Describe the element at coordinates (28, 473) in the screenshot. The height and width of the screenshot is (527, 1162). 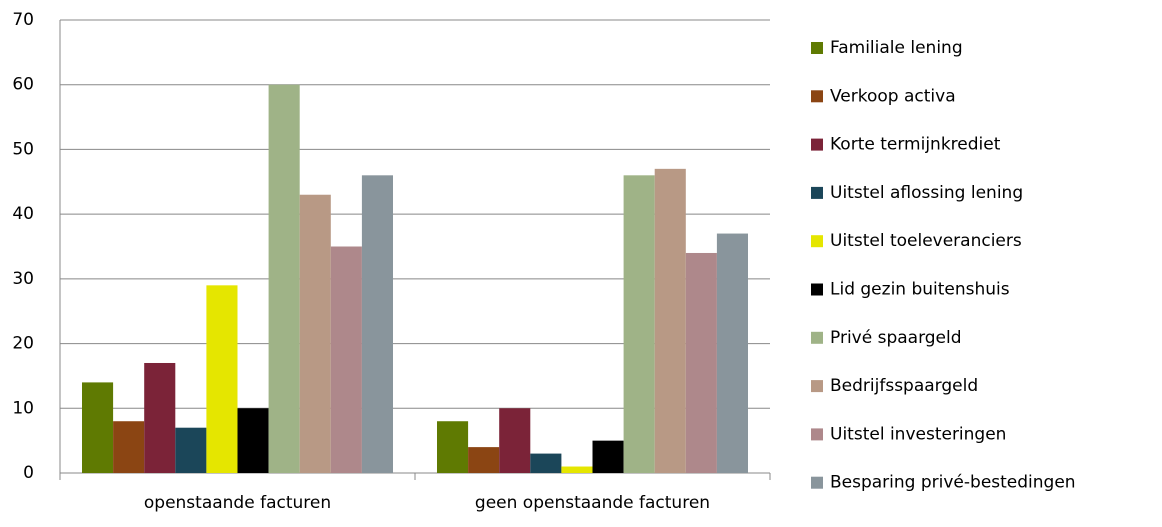
I see `y-tick-label: 0` at that location.